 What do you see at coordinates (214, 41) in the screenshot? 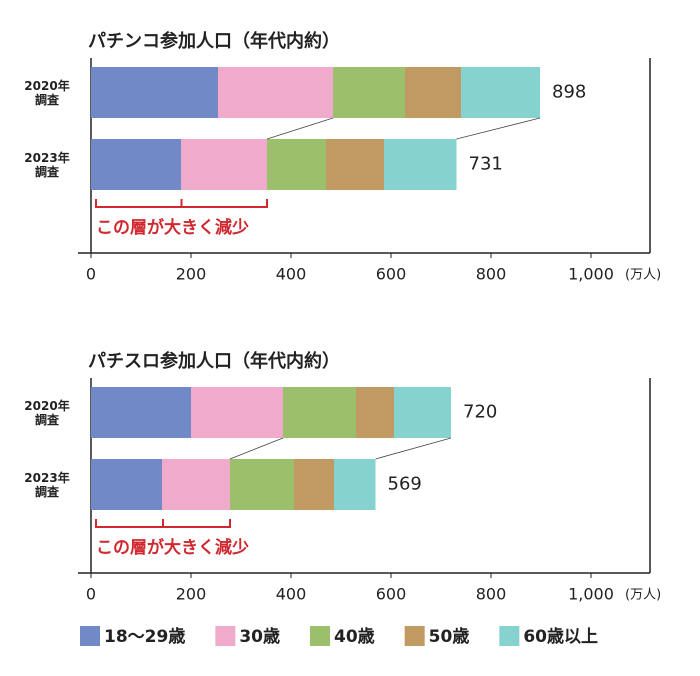
I see `chart-title: パチンコ参加人口（年代内約）` at bounding box center [214, 41].